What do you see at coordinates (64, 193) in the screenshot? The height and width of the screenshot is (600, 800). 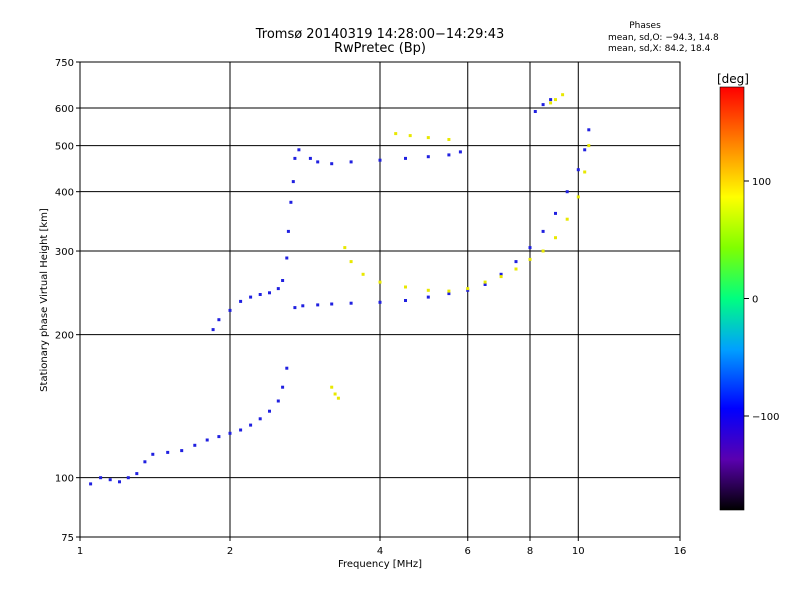 I see `y-tick-label: 400` at bounding box center [64, 193].